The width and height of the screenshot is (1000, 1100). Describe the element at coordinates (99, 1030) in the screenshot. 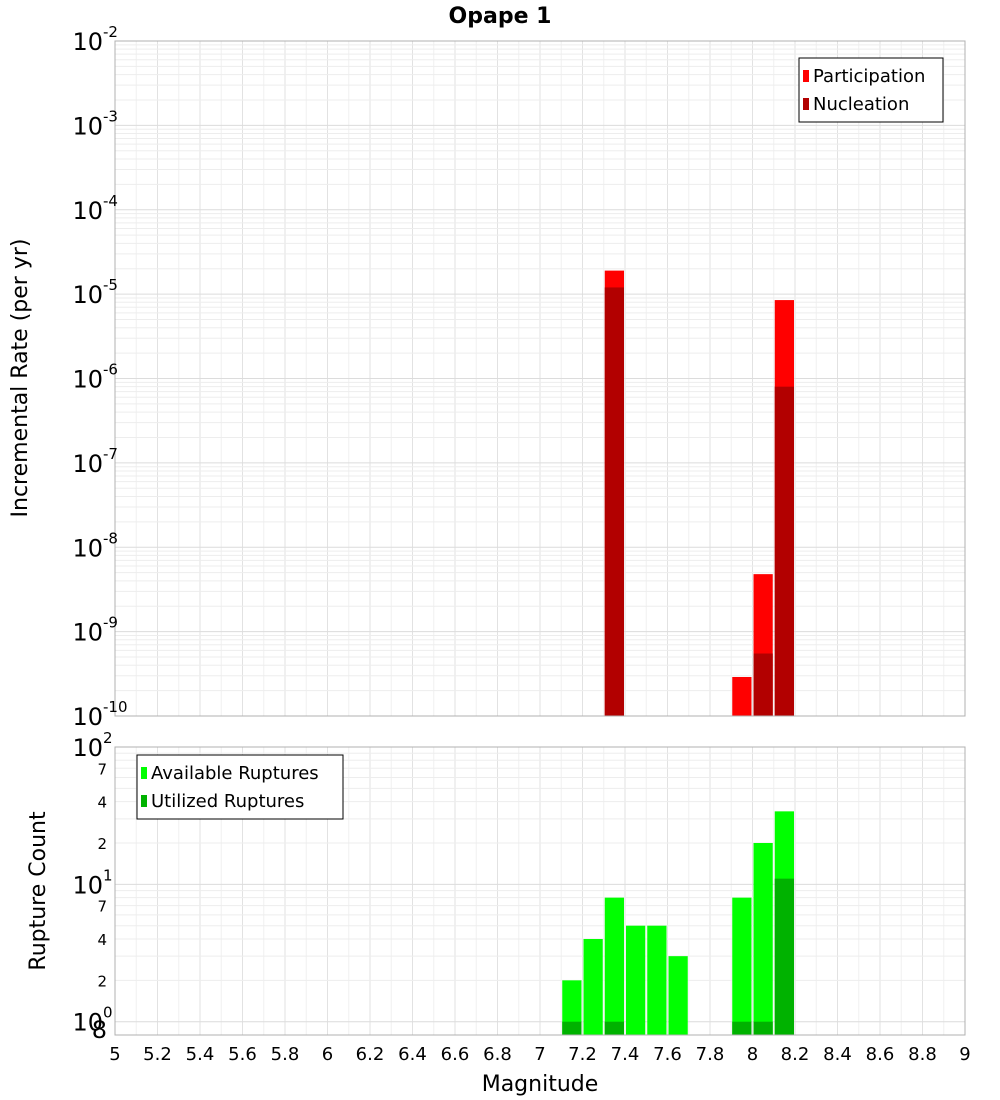

I see `y-minor-tick-label: 8` at that location.